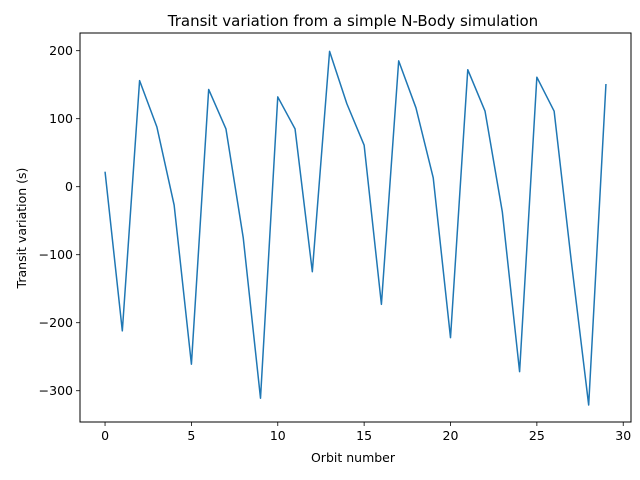  What do you see at coordinates (191, 435) in the screenshot?
I see `x-tick-label: 5` at bounding box center [191, 435].